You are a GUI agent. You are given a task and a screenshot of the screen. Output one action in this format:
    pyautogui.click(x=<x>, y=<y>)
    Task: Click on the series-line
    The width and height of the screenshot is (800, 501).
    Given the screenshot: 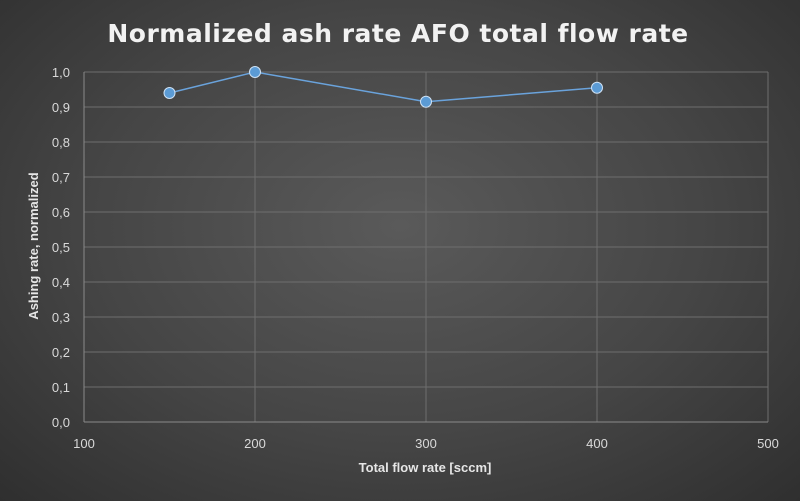 What is the action you would take?
    pyautogui.click(x=383, y=87)
    